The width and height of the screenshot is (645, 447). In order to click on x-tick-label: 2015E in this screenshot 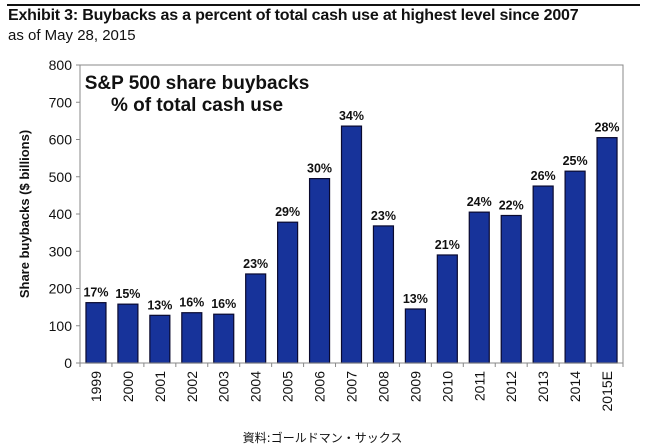, I will do `click(607, 391)`.